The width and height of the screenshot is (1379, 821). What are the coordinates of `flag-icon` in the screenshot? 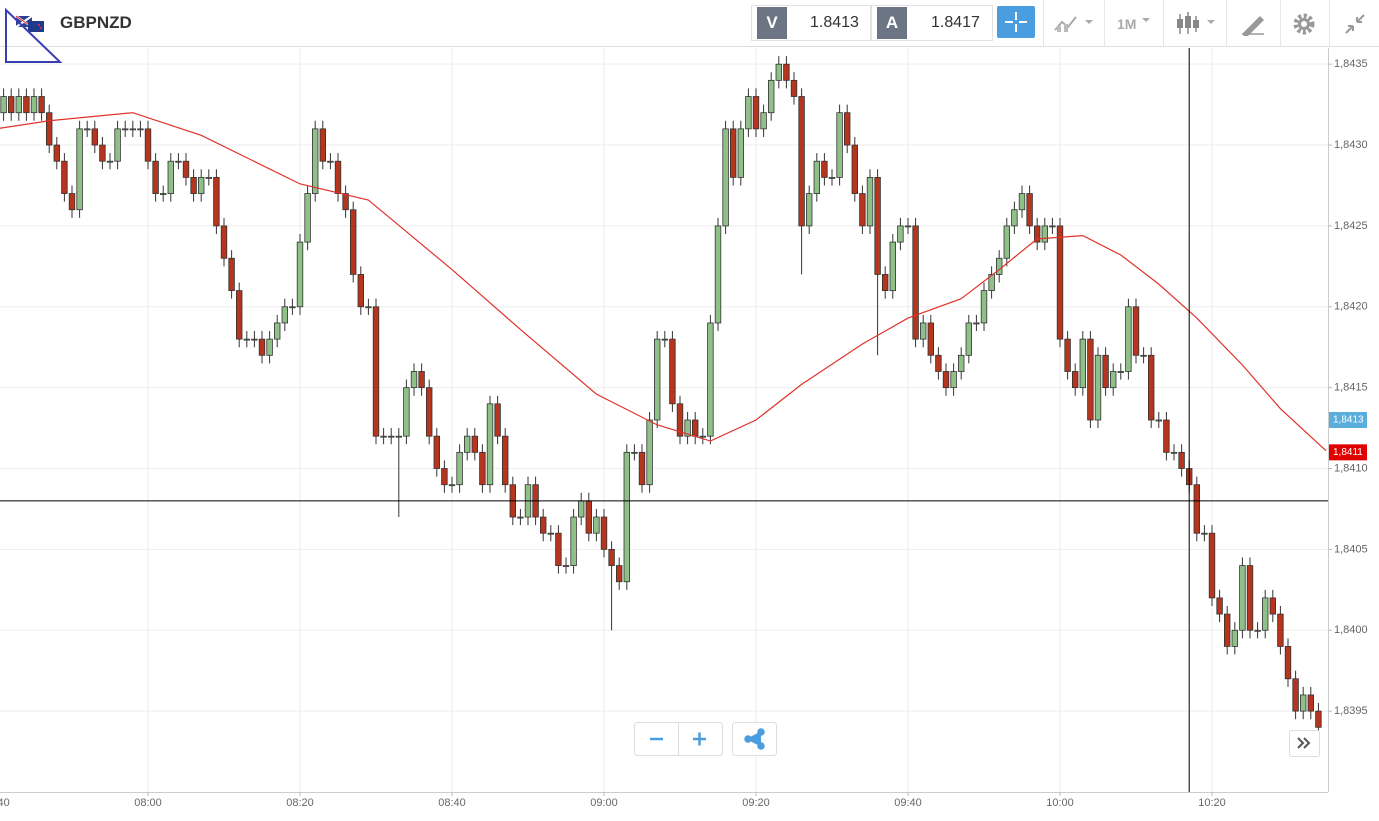 It's located at (30, 23).